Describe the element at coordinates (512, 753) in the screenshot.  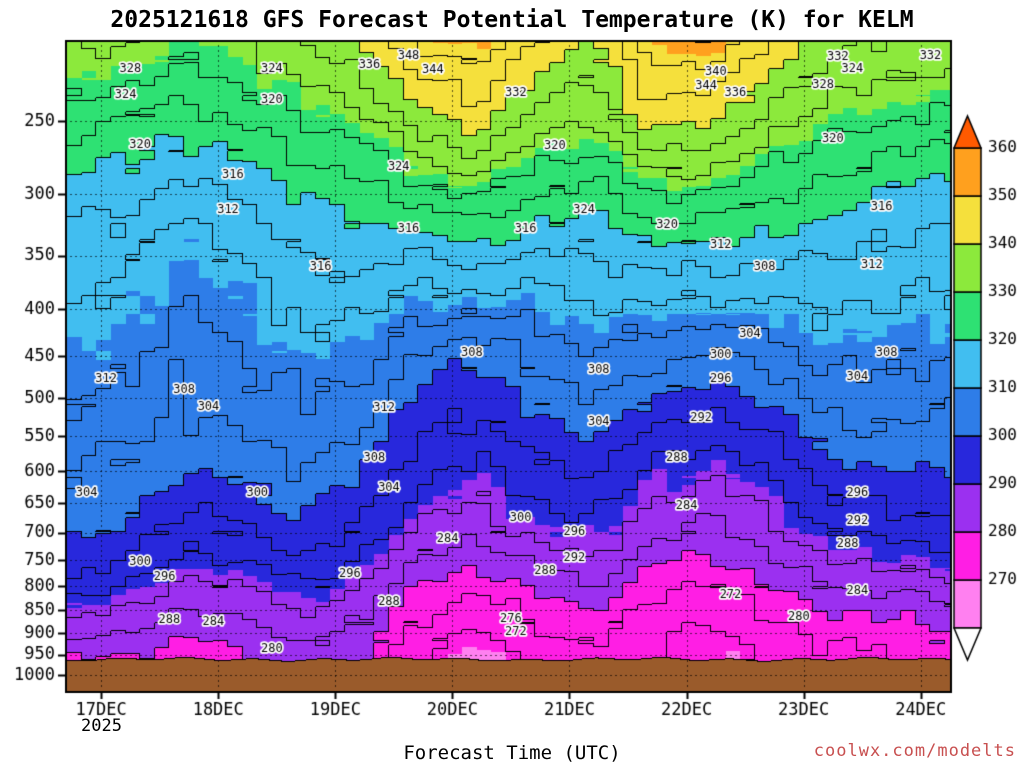
I see `x-axis-title: Forecast Time (UTC)` at that location.